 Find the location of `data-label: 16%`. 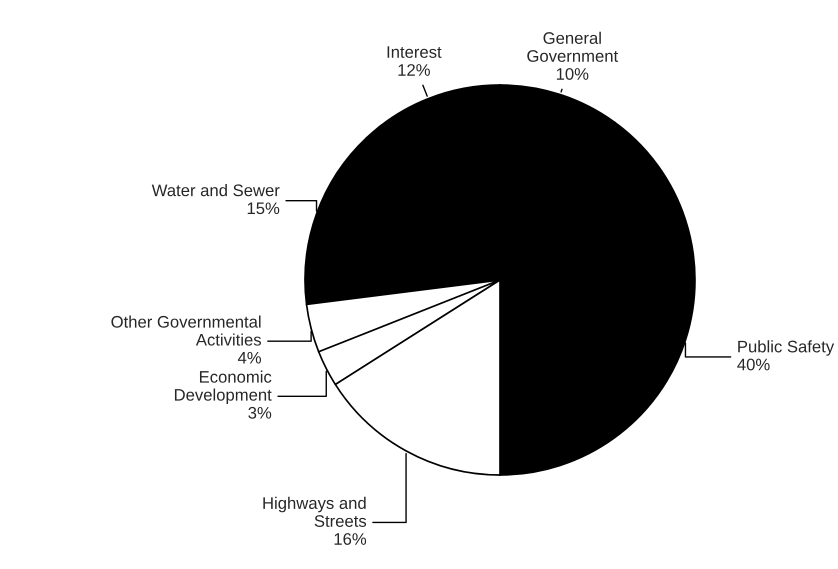

data-label: 16% is located at coordinates (350, 539).